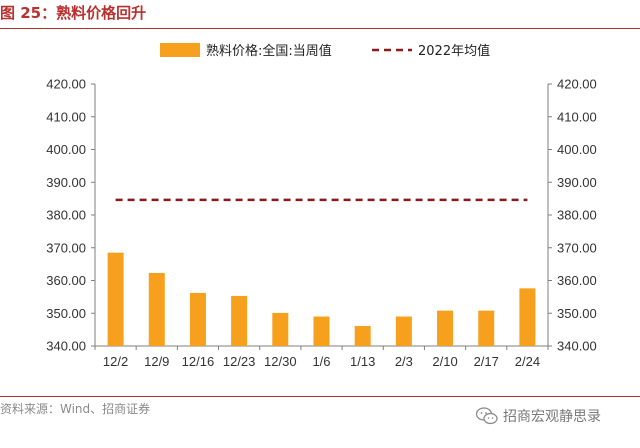 Image resolution: width=640 pixels, height=448 pixels. I want to click on title-divider, so click(320, 28).